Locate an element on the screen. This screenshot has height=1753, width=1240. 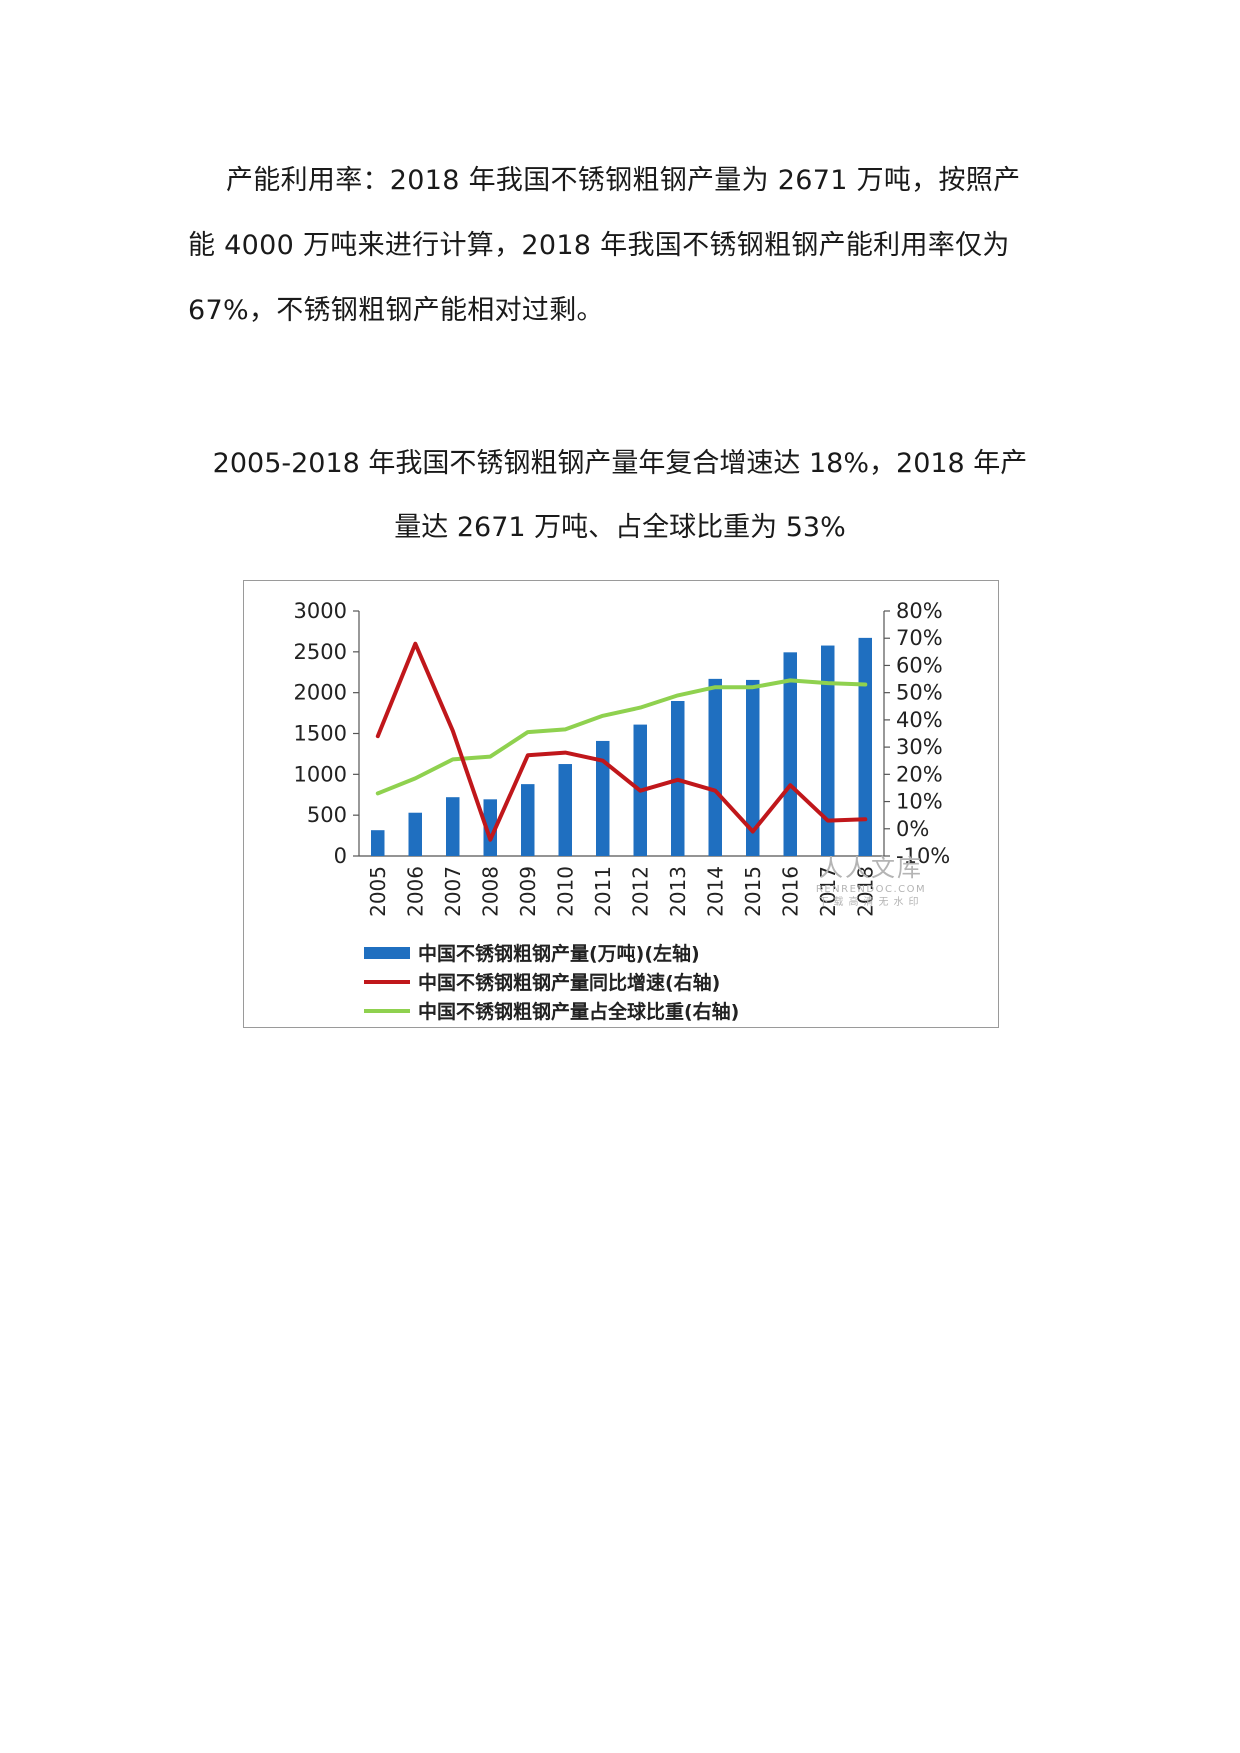
legend-swatch-bar is located at coordinates (387, 953).